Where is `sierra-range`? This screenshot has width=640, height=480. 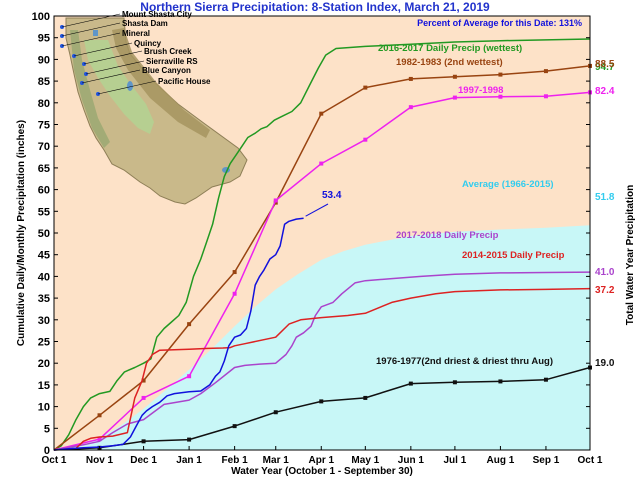
sierra-range is located at coordinates (161, 83).